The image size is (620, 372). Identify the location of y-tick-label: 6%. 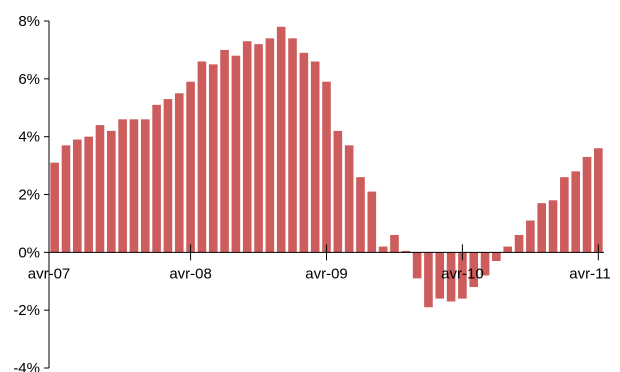
(29, 79).